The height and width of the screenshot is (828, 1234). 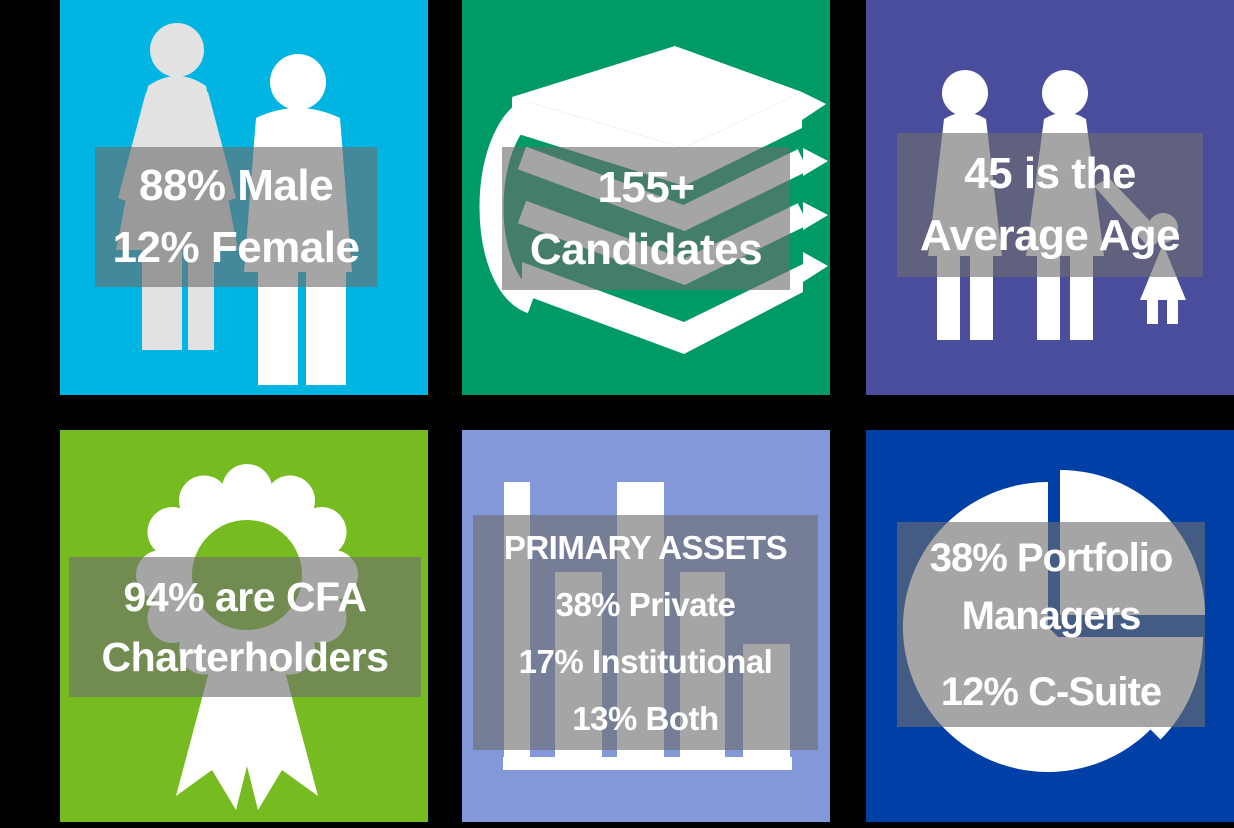 I want to click on tile-candidates: 155+ Candidates, so click(x=646, y=197).